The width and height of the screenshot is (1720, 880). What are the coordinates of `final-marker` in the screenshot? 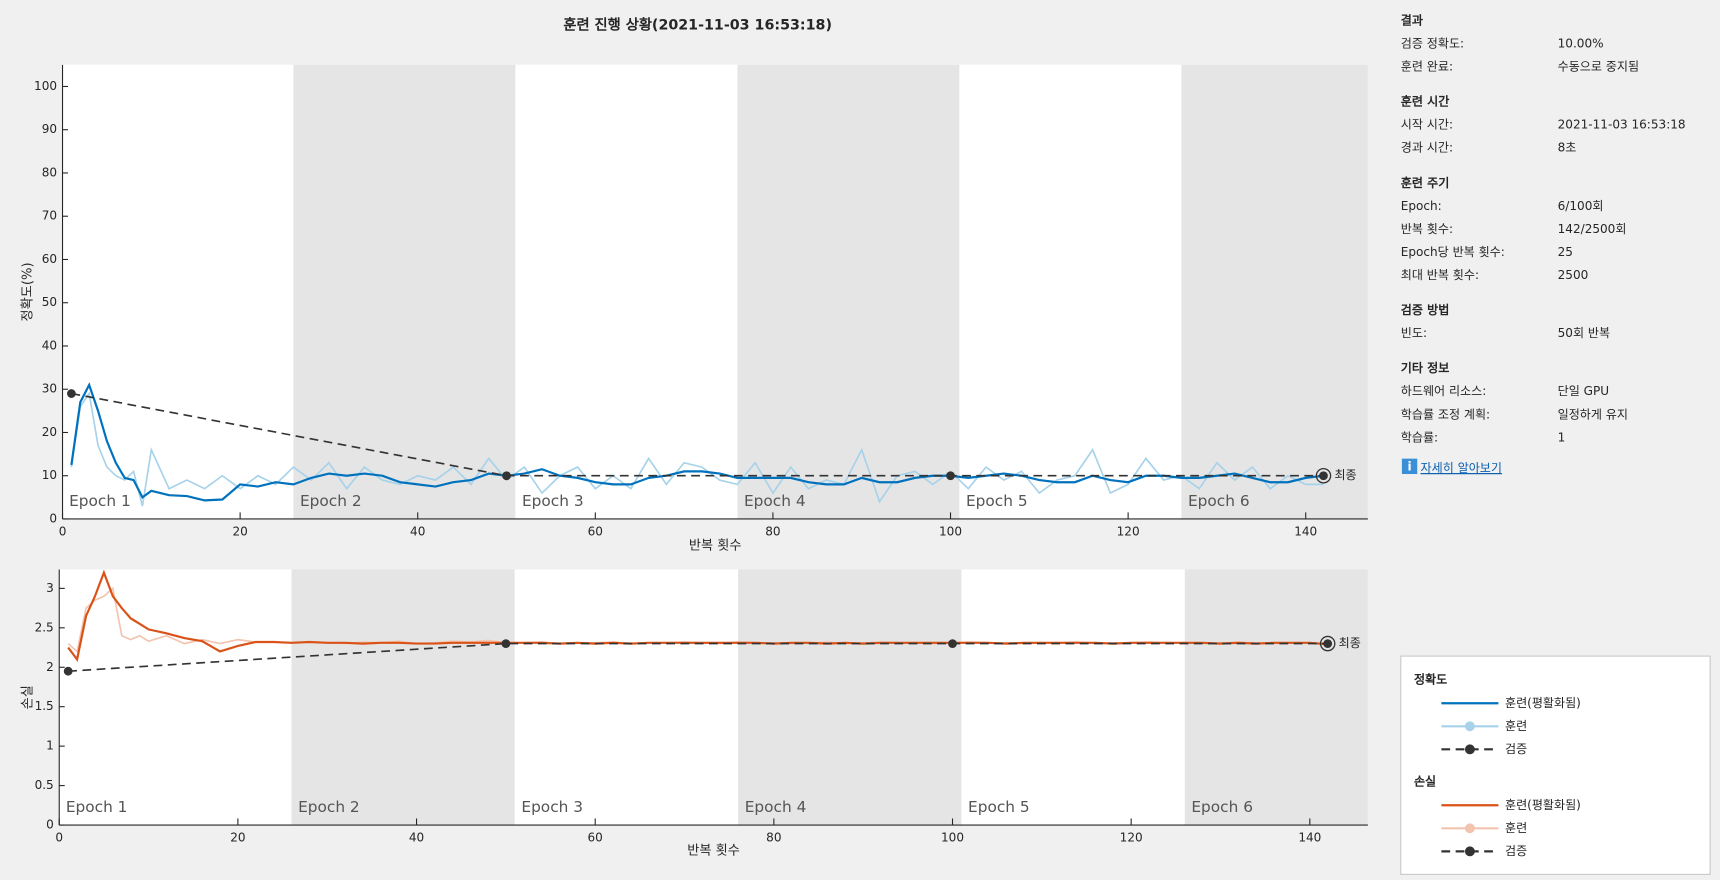 It's located at (1323, 475).